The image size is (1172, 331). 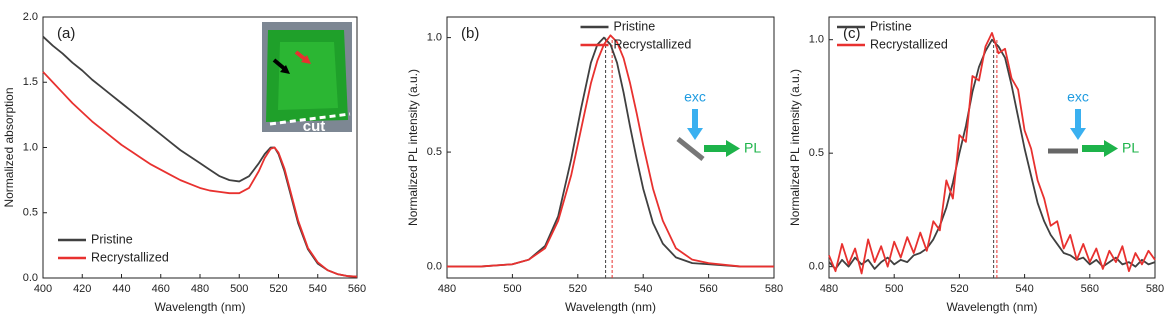 What do you see at coordinates (852, 33) in the screenshot?
I see `panel-label: (c)` at bounding box center [852, 33].